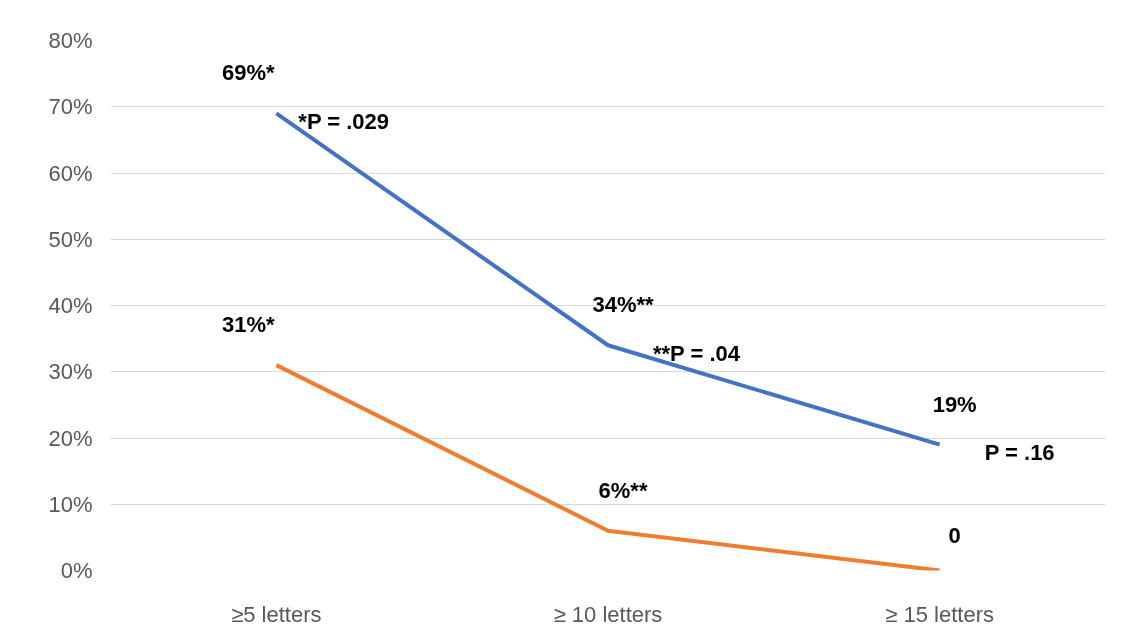 Image resolution: width=1138 pixels, height=640 pixels. Describe the element at coordinates (276, 614) in the screenshot. I see `x-tick-label: ≥5 letters` at that location.